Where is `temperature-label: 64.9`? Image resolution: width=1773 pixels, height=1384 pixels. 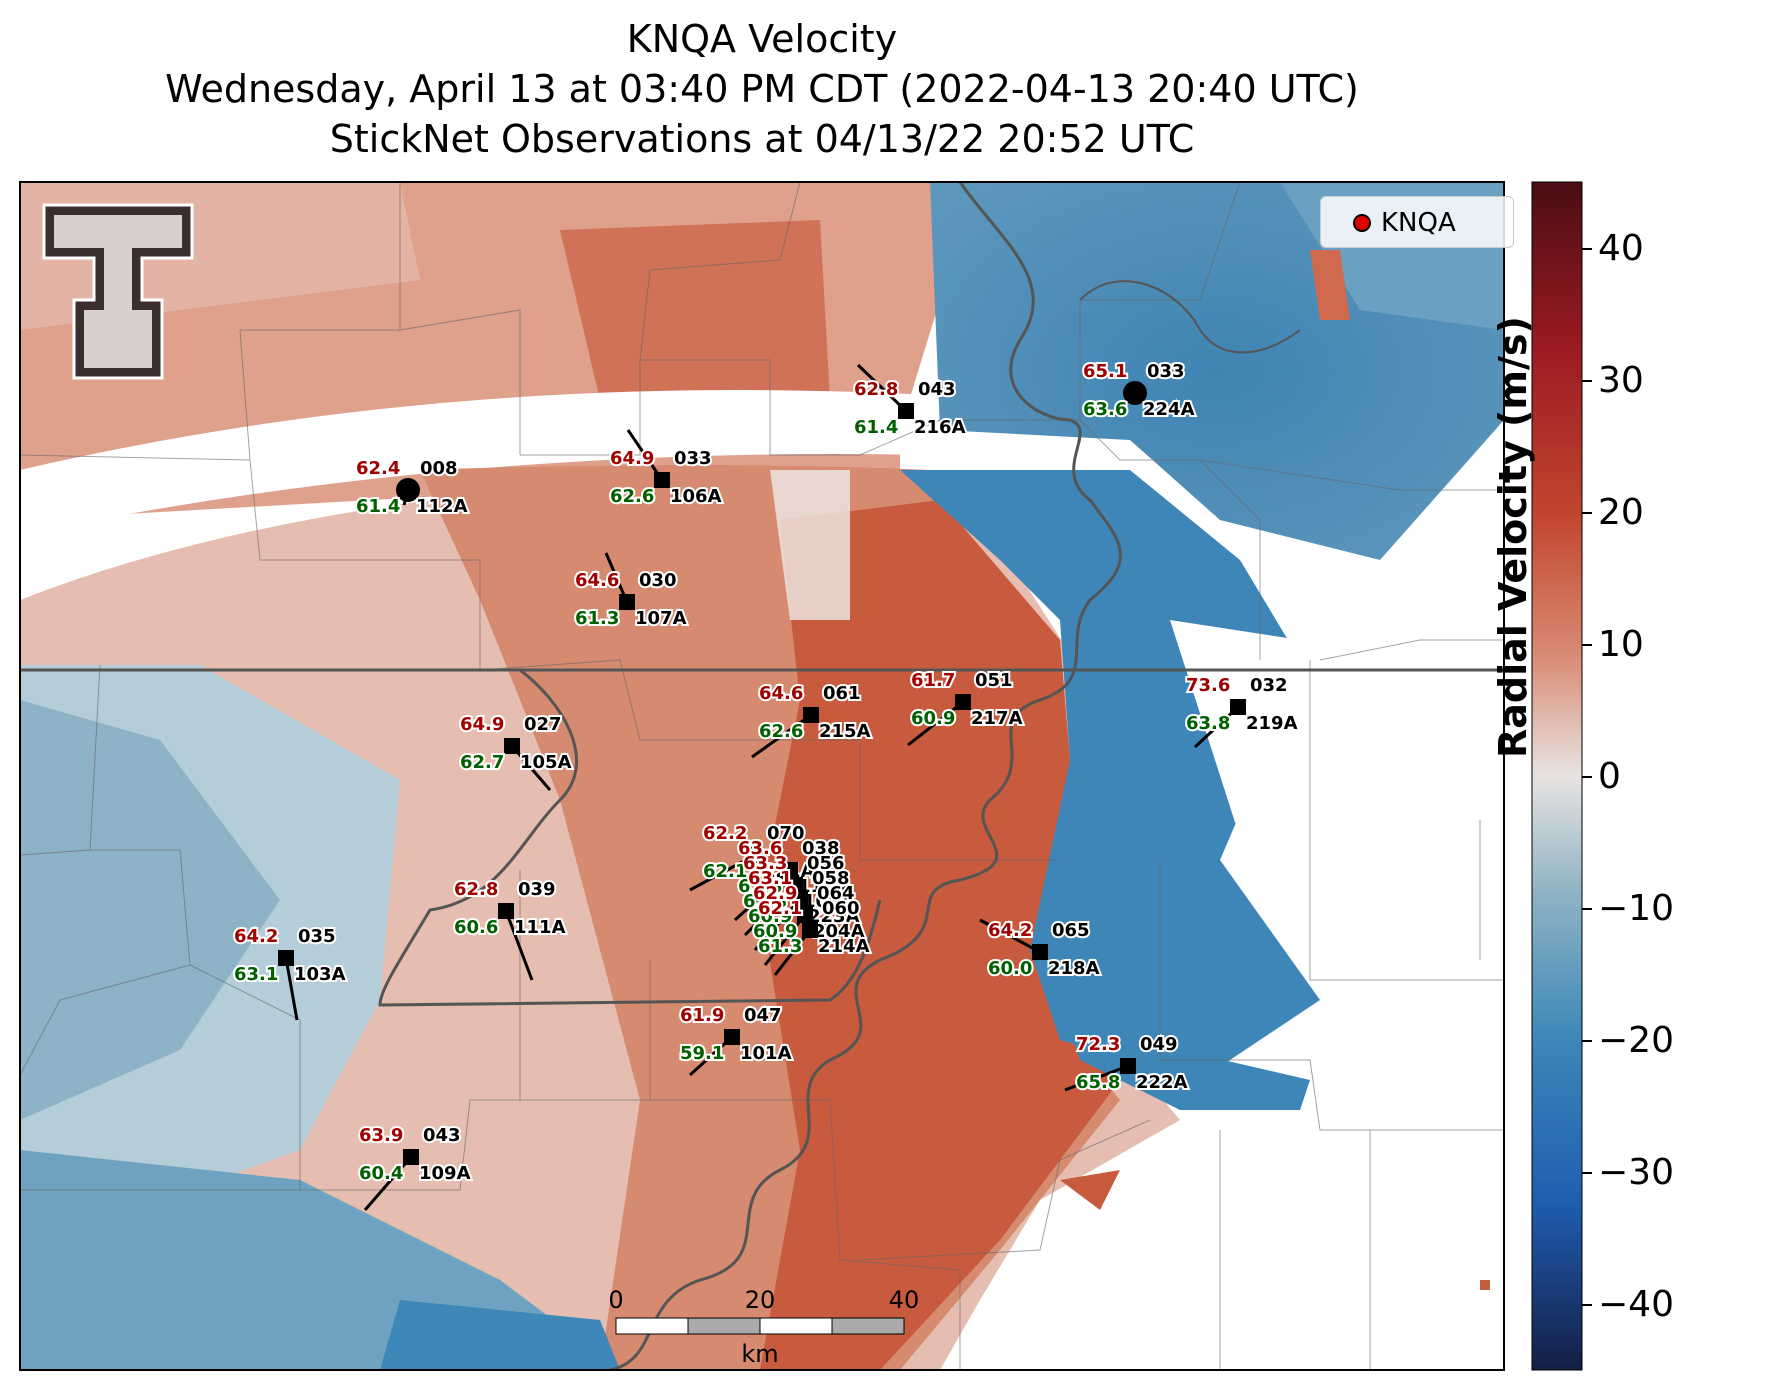 temperature-label: 64.9 is located at coordinates (632, 458).